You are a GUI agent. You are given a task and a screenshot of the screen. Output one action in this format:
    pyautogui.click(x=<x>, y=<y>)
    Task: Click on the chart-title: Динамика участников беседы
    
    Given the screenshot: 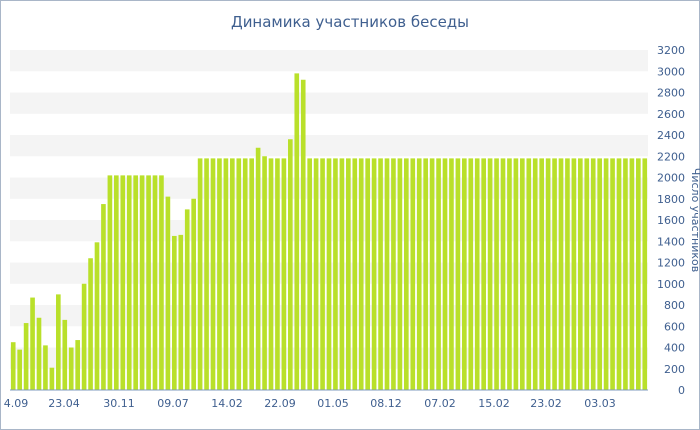 What is the action you would take?
    pyautogui.click(x=350, y=22)
    